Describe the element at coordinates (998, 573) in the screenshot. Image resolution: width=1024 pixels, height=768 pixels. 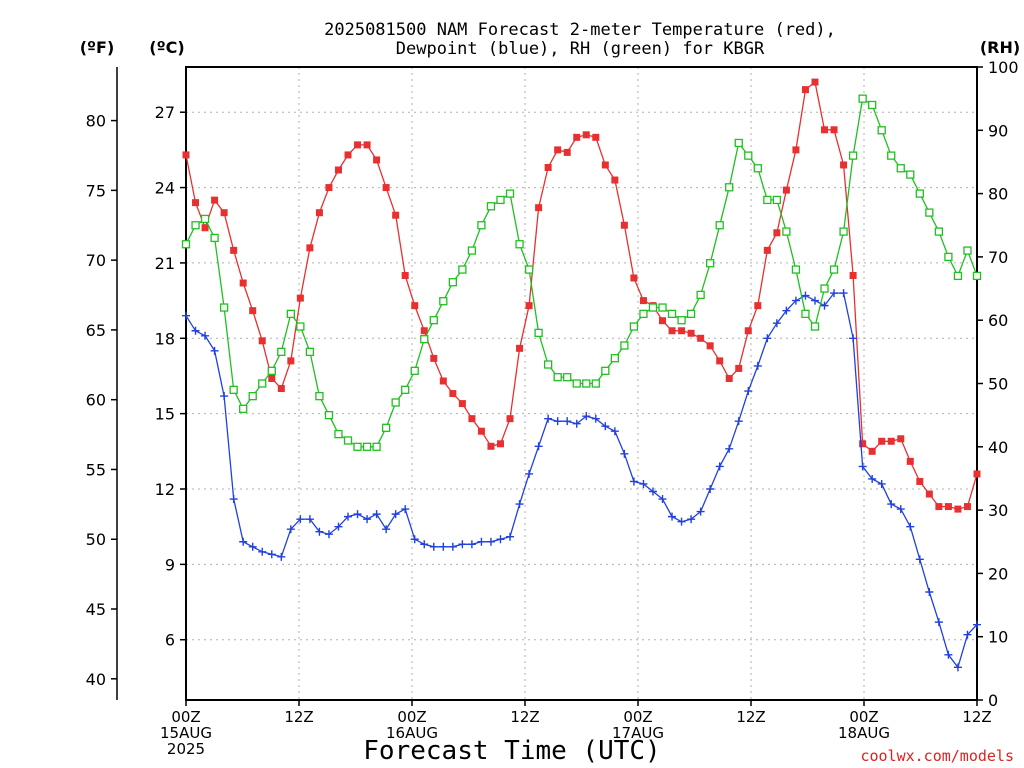
I see `rh-tick-label: 20` at that location.